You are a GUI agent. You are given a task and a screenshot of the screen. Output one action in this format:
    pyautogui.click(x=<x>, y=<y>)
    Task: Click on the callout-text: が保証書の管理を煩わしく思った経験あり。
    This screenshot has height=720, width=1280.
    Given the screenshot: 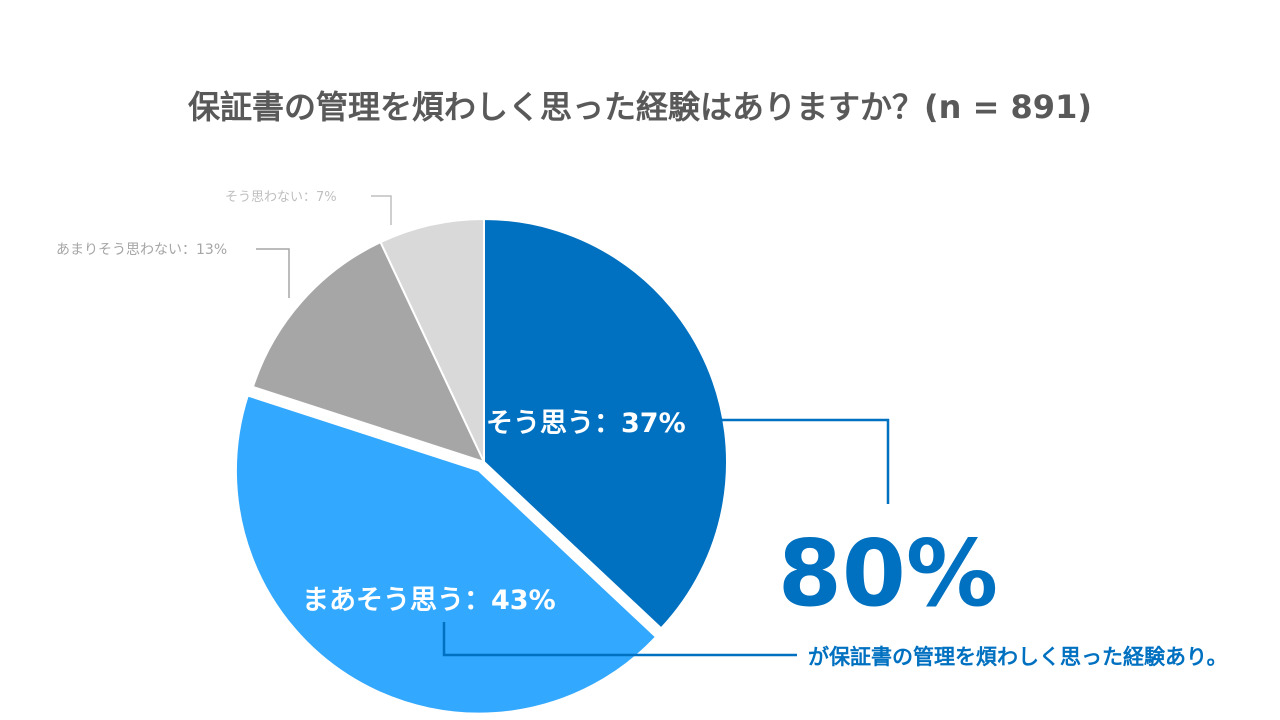 What is the action you would take?
    pyautogui.click(x=1018, y=657)
    